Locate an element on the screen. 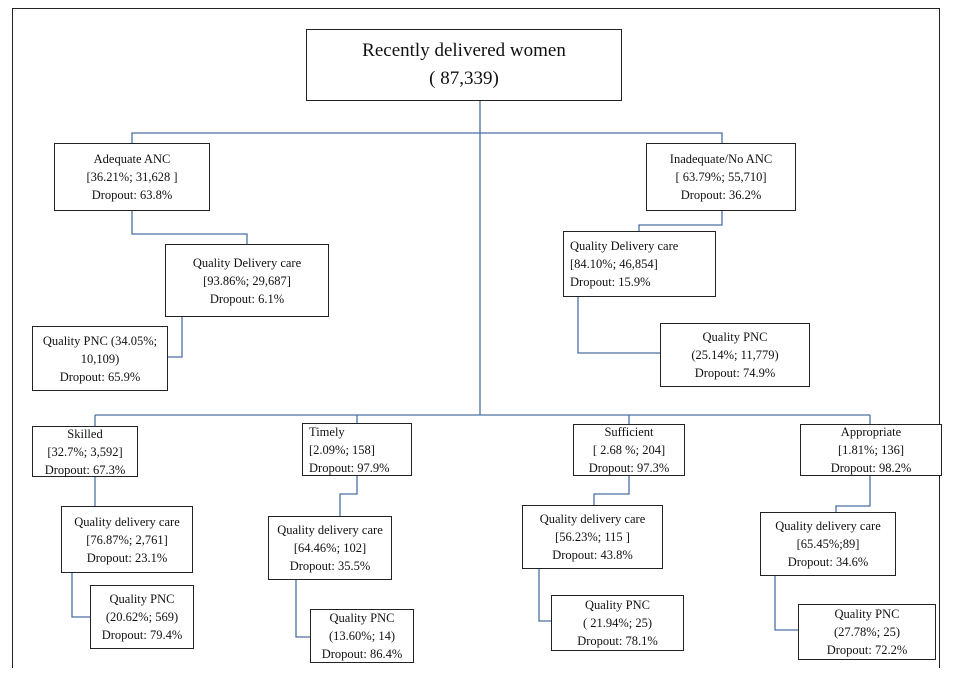  node-stats: [64.46%; 102] is located at coordinates (330, 548).